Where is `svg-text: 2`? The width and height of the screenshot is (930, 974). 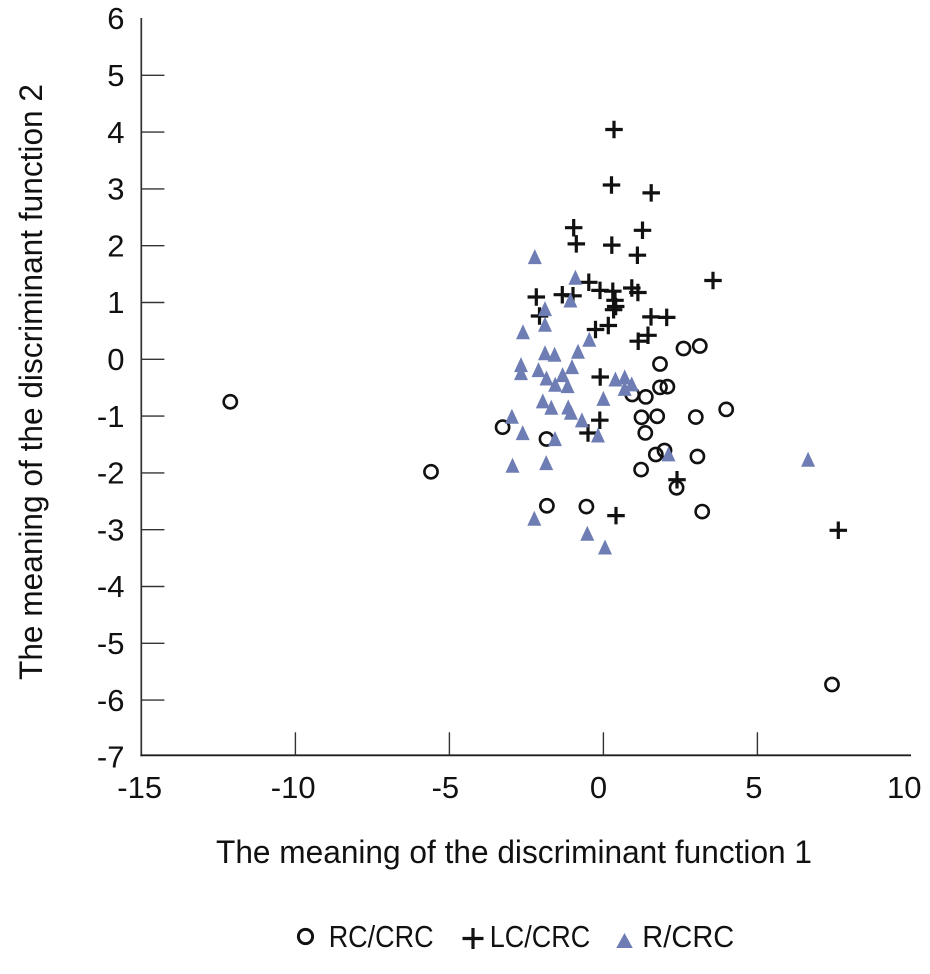 svg-text: 2 is located at coordinates (115, 245).